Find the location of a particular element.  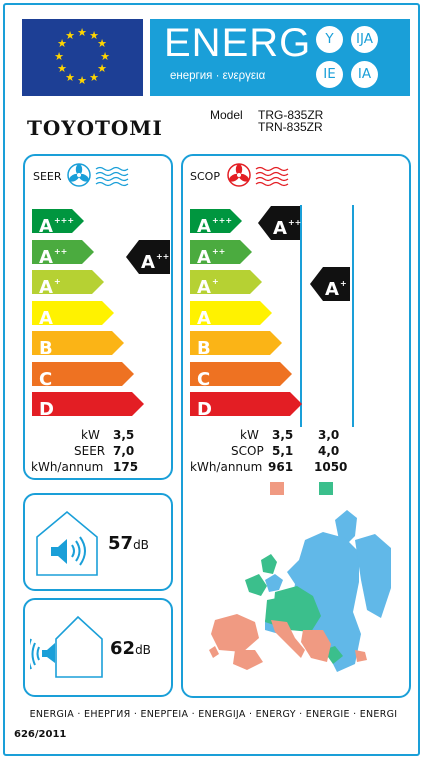

outdoor-noise-panel is located at coordinates (98, 647).